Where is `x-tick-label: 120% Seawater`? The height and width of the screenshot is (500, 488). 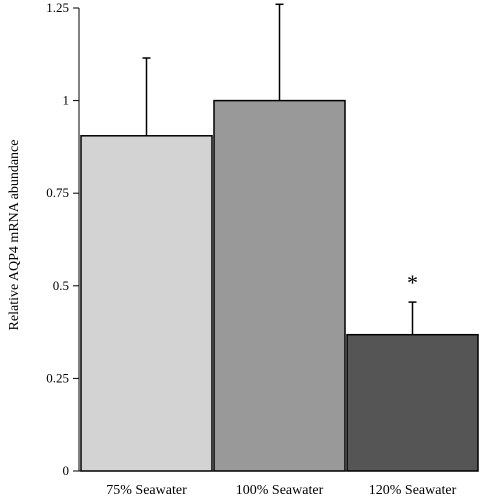
x-tick-label: 120% Seawater is located at coordinates (413, 490).